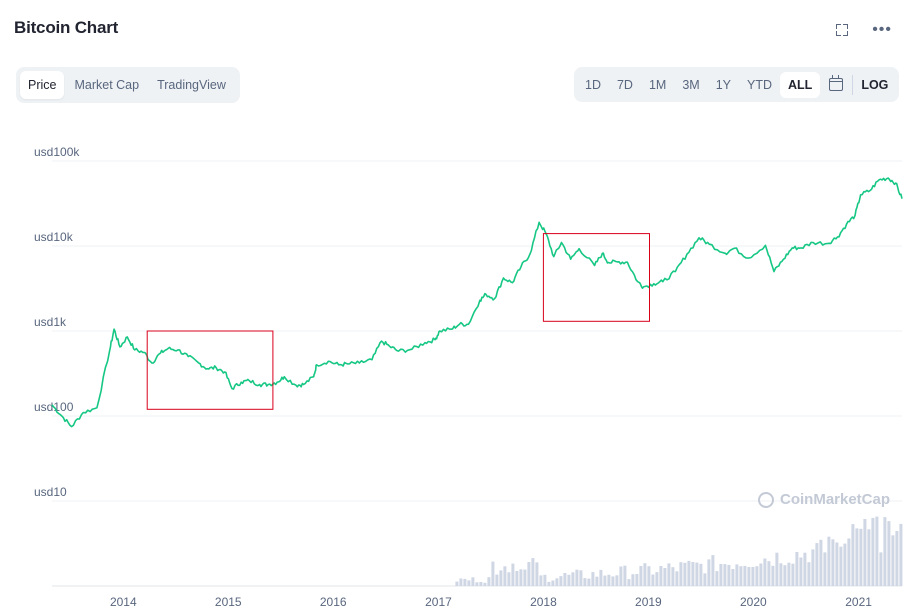 The height and width of the screenshot is (616, 910). What do you see at coordinates (824, 499) in the screenshot?
I see `watermark: CoinMarketCap` at bounding box center [824, 499].